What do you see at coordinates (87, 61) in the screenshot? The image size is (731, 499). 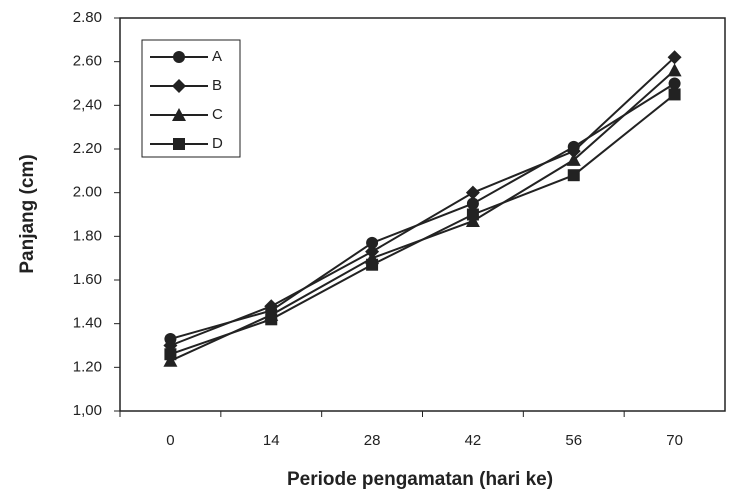 I see `y-tick-label: 2.60` at bounding box center [87, 61].